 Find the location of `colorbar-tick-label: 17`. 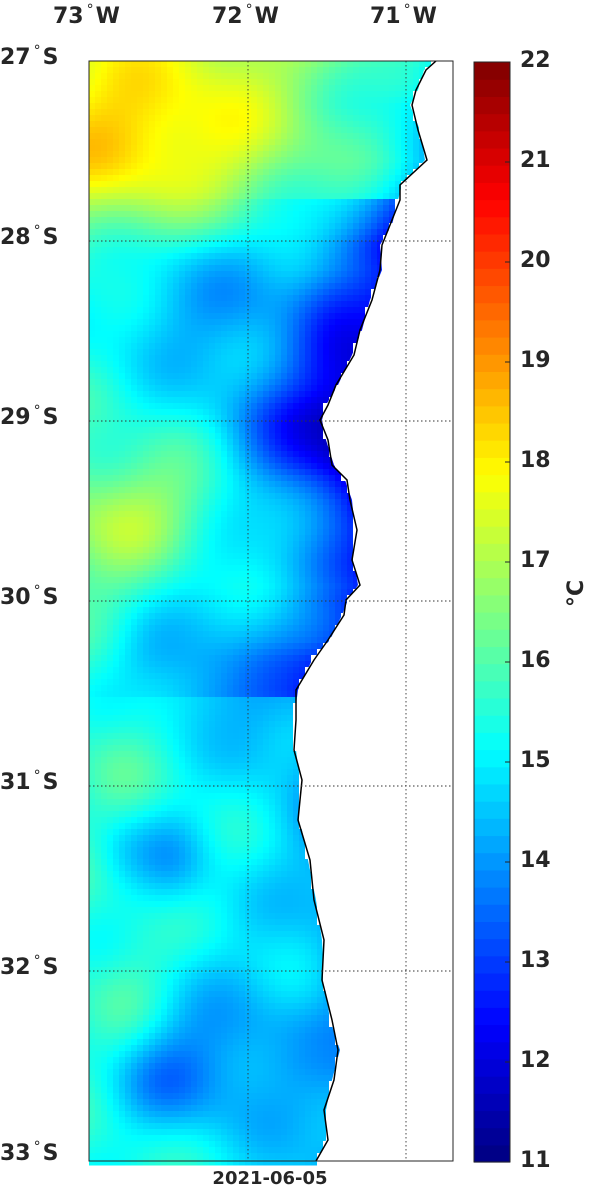

colorbar-tick-label: 17 is located at coordinates (535, 560).